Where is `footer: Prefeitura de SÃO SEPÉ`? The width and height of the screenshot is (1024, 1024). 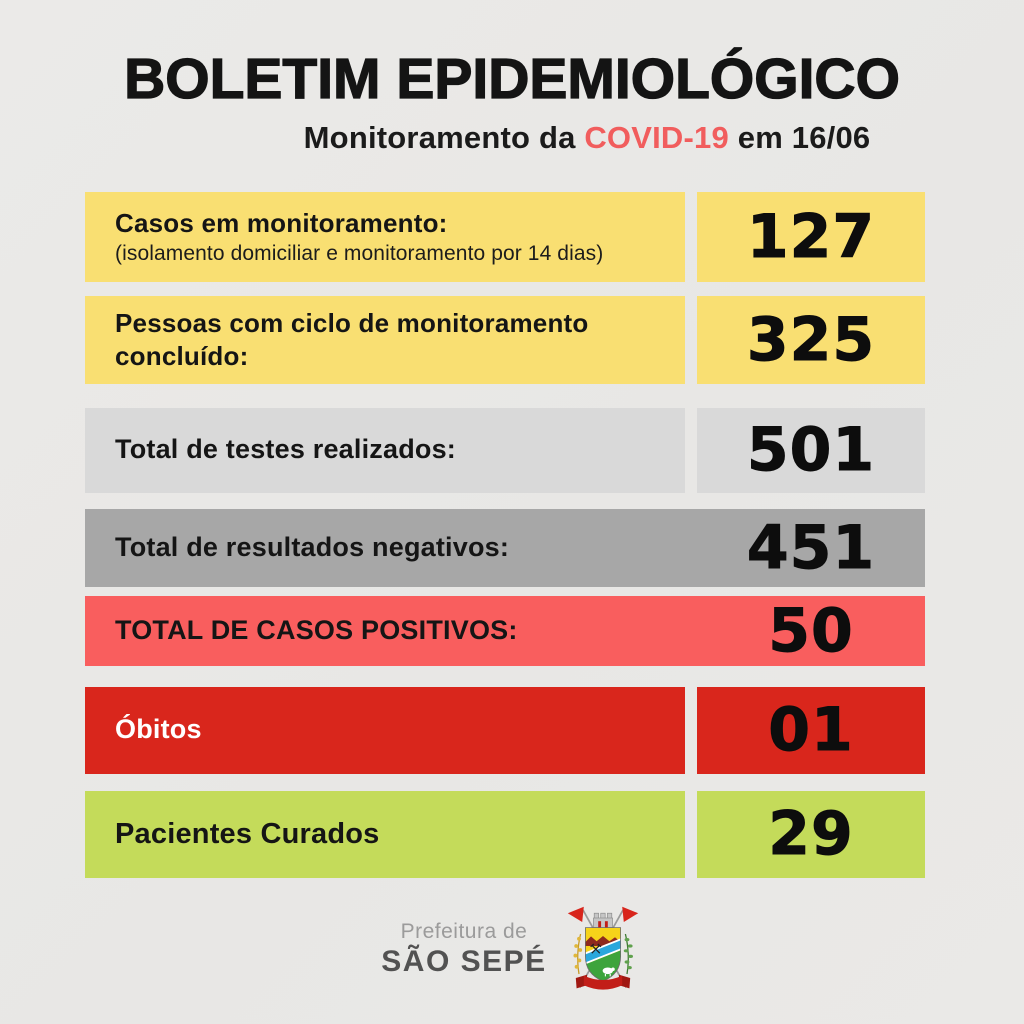 footer: Prefeitura de SÃO SEPÉ is located at coordinates (512, 950).